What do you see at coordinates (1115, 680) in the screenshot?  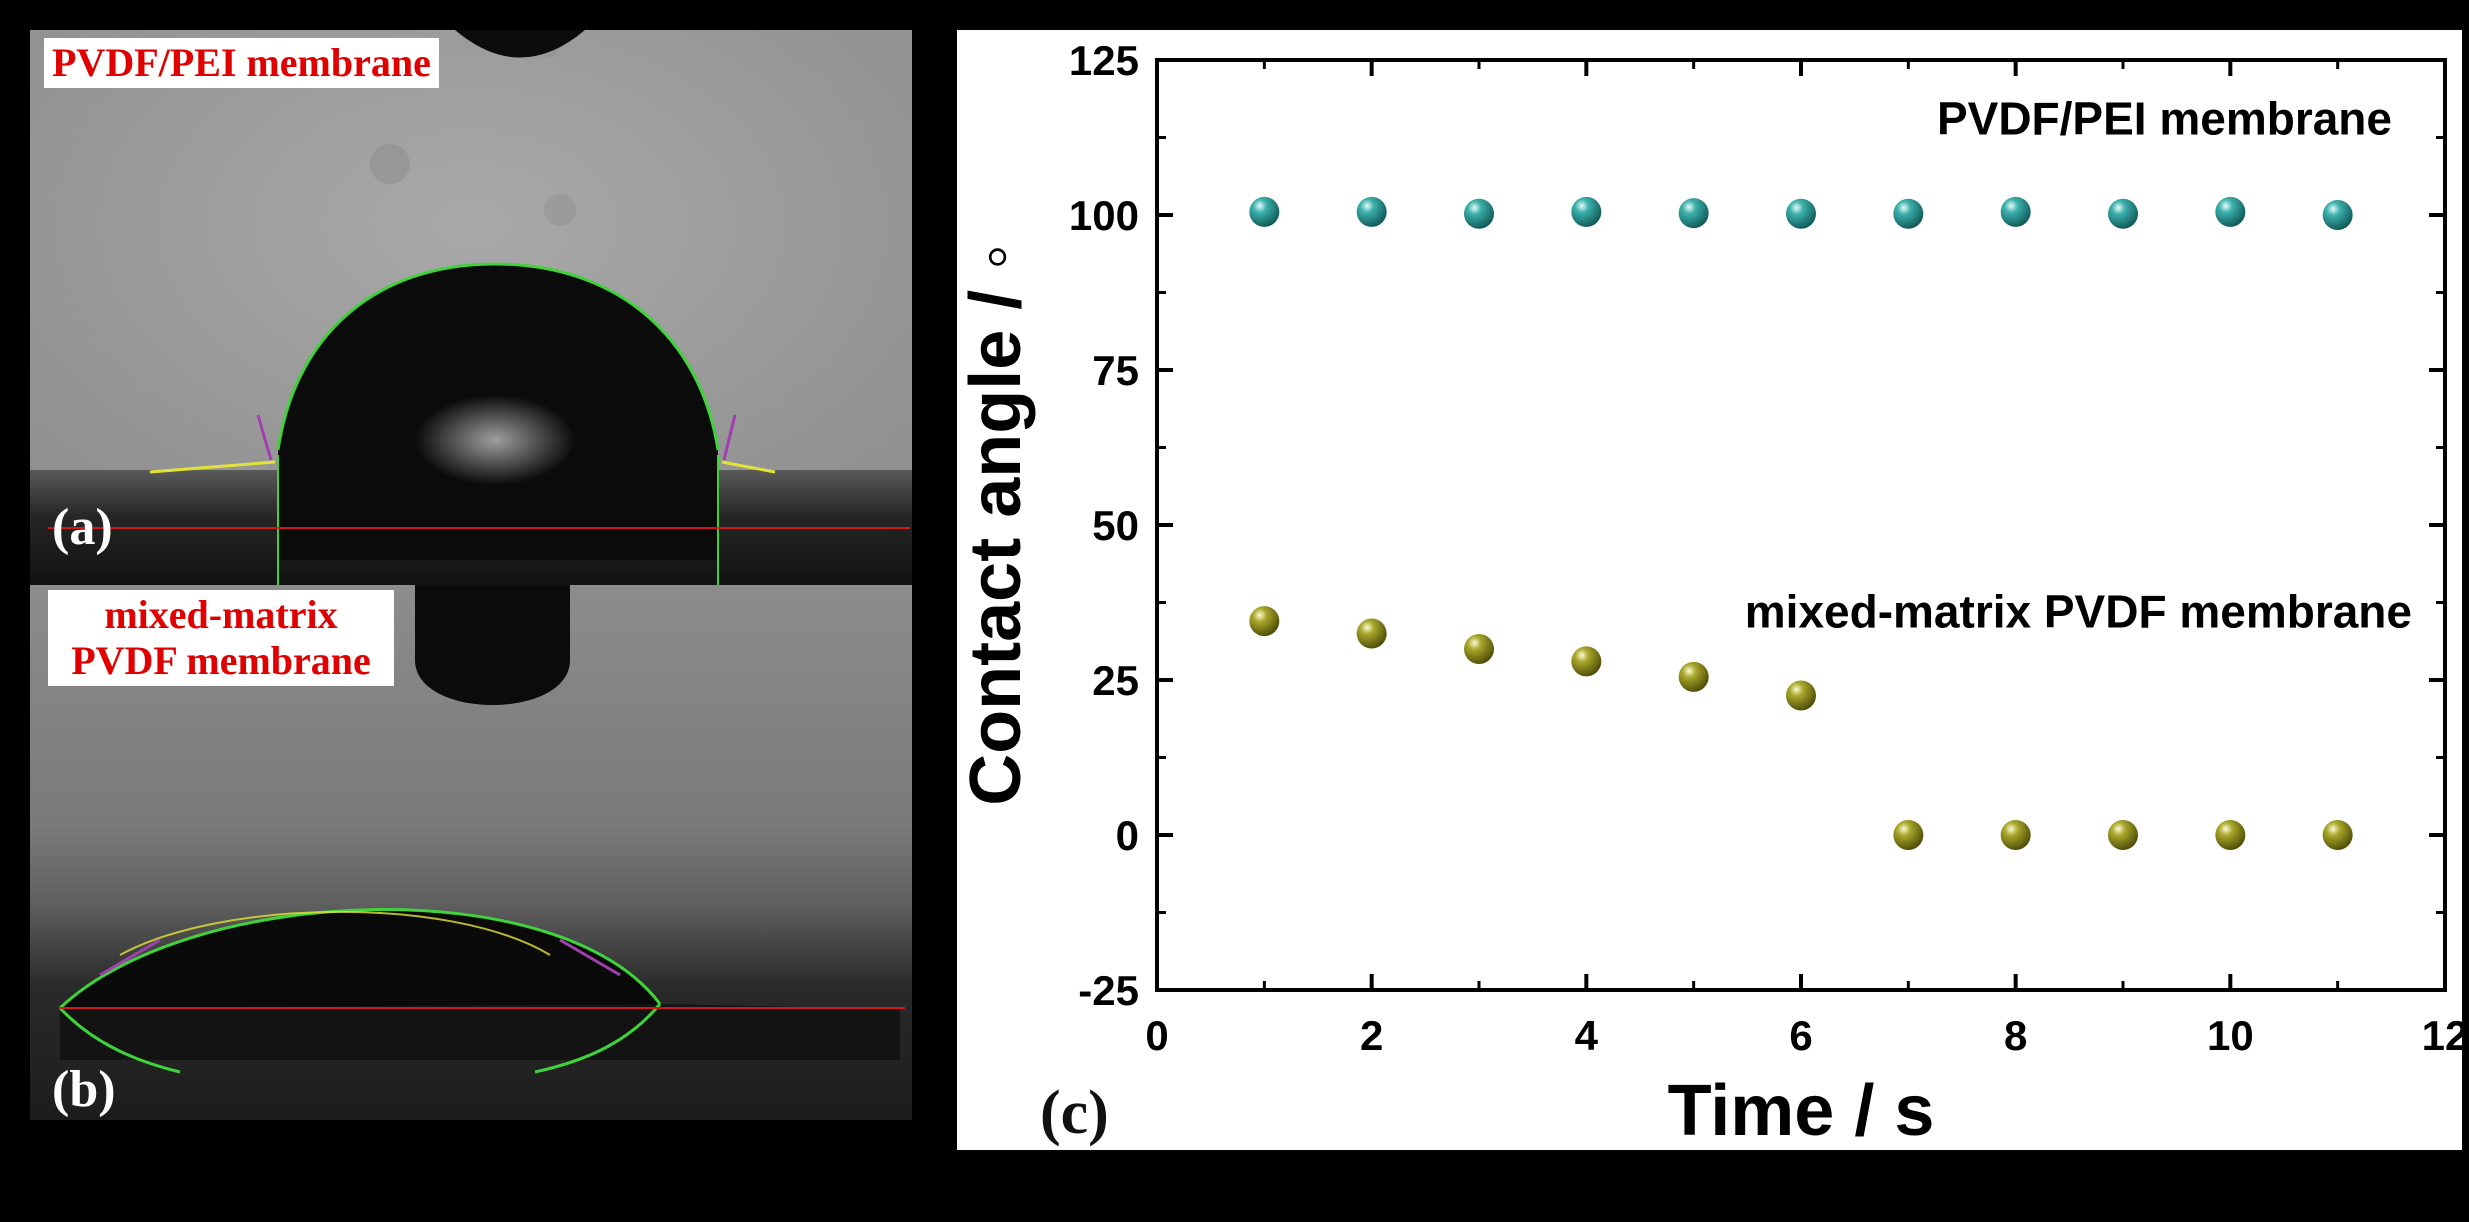 I see `y-tick-label: 25` at bounding box center [1115, 680].